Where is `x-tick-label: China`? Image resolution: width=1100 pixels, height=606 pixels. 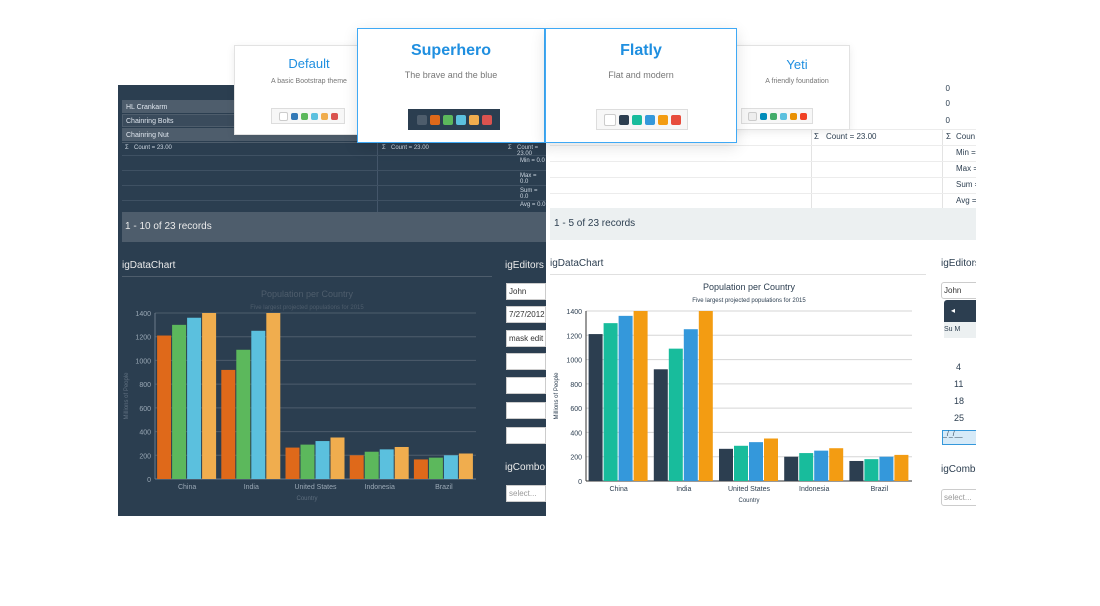 x-tick-label: China is located at coordinates (618, 489).